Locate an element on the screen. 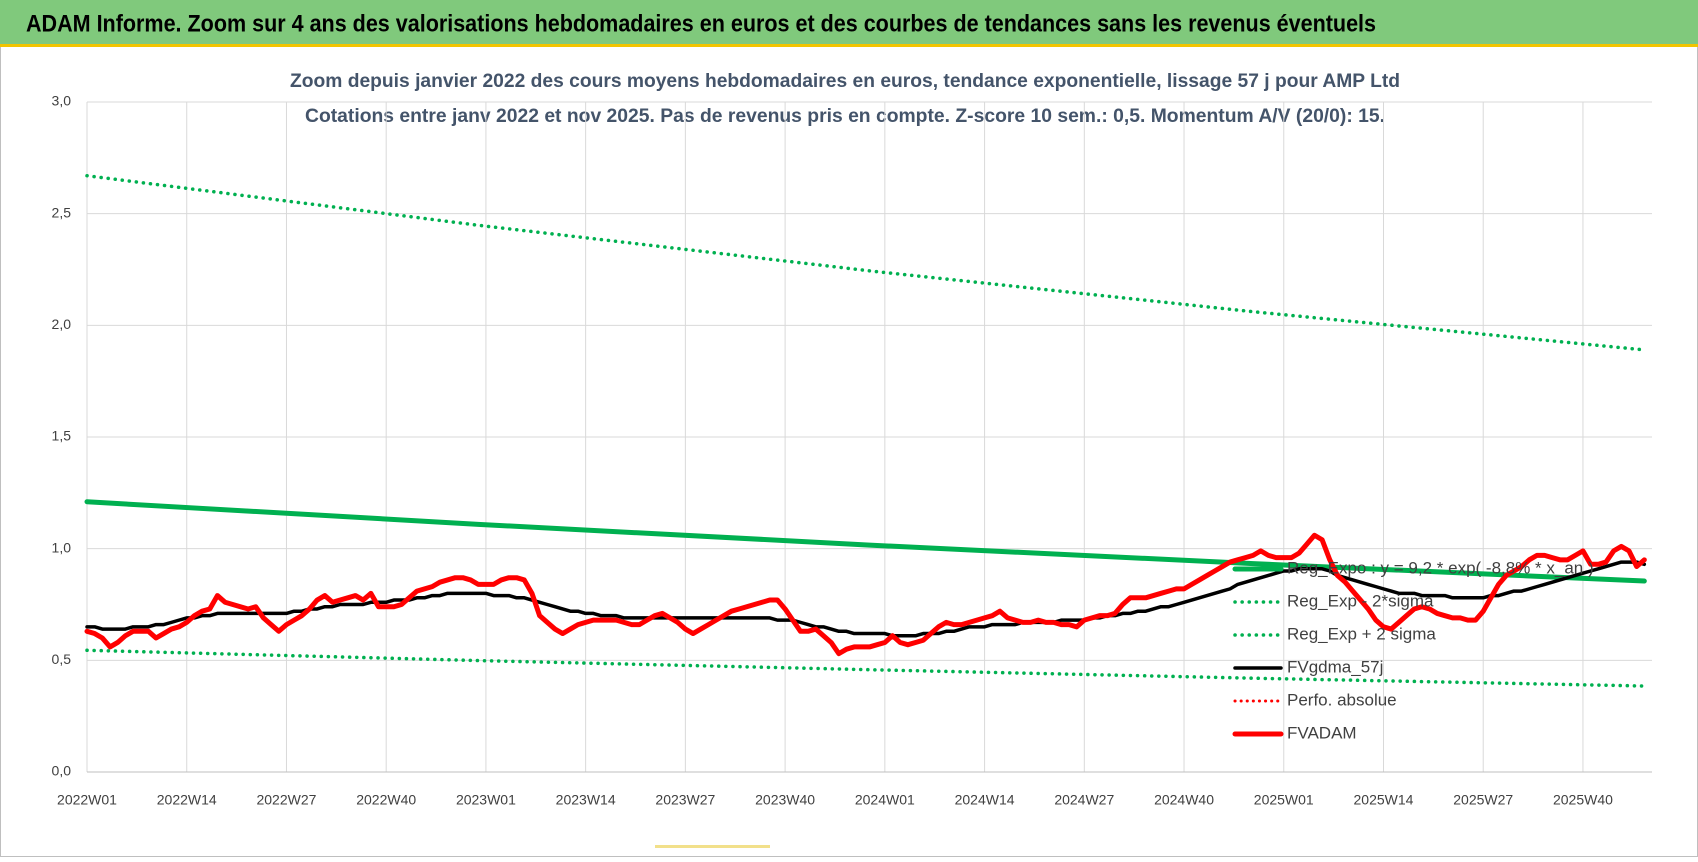  x-tick-label: 2025W40 is located at coordinates (1583, 800).